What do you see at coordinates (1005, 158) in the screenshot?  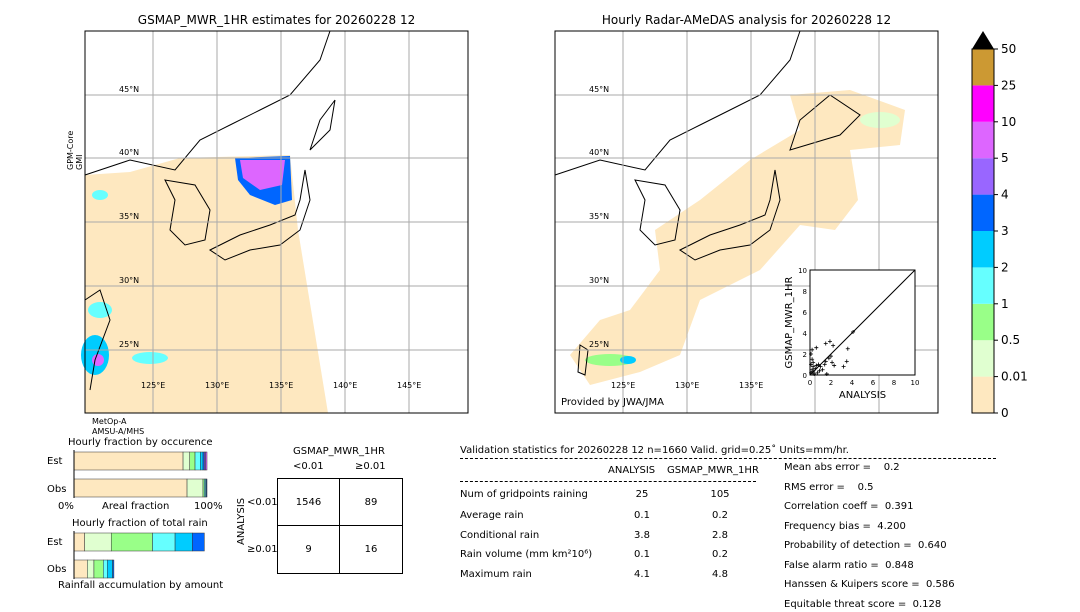 I see `colorbar-tick-label: 5` at bounding box center [1005, 158].